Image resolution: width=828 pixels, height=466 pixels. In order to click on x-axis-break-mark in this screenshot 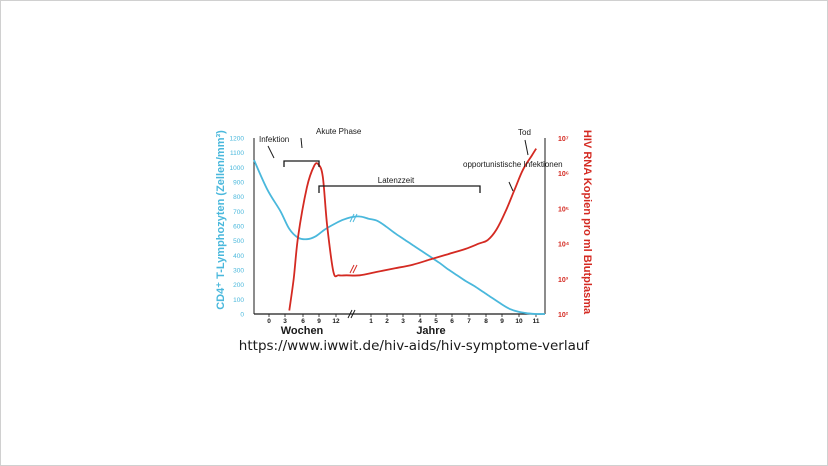, I will do `click(351, 314)`.